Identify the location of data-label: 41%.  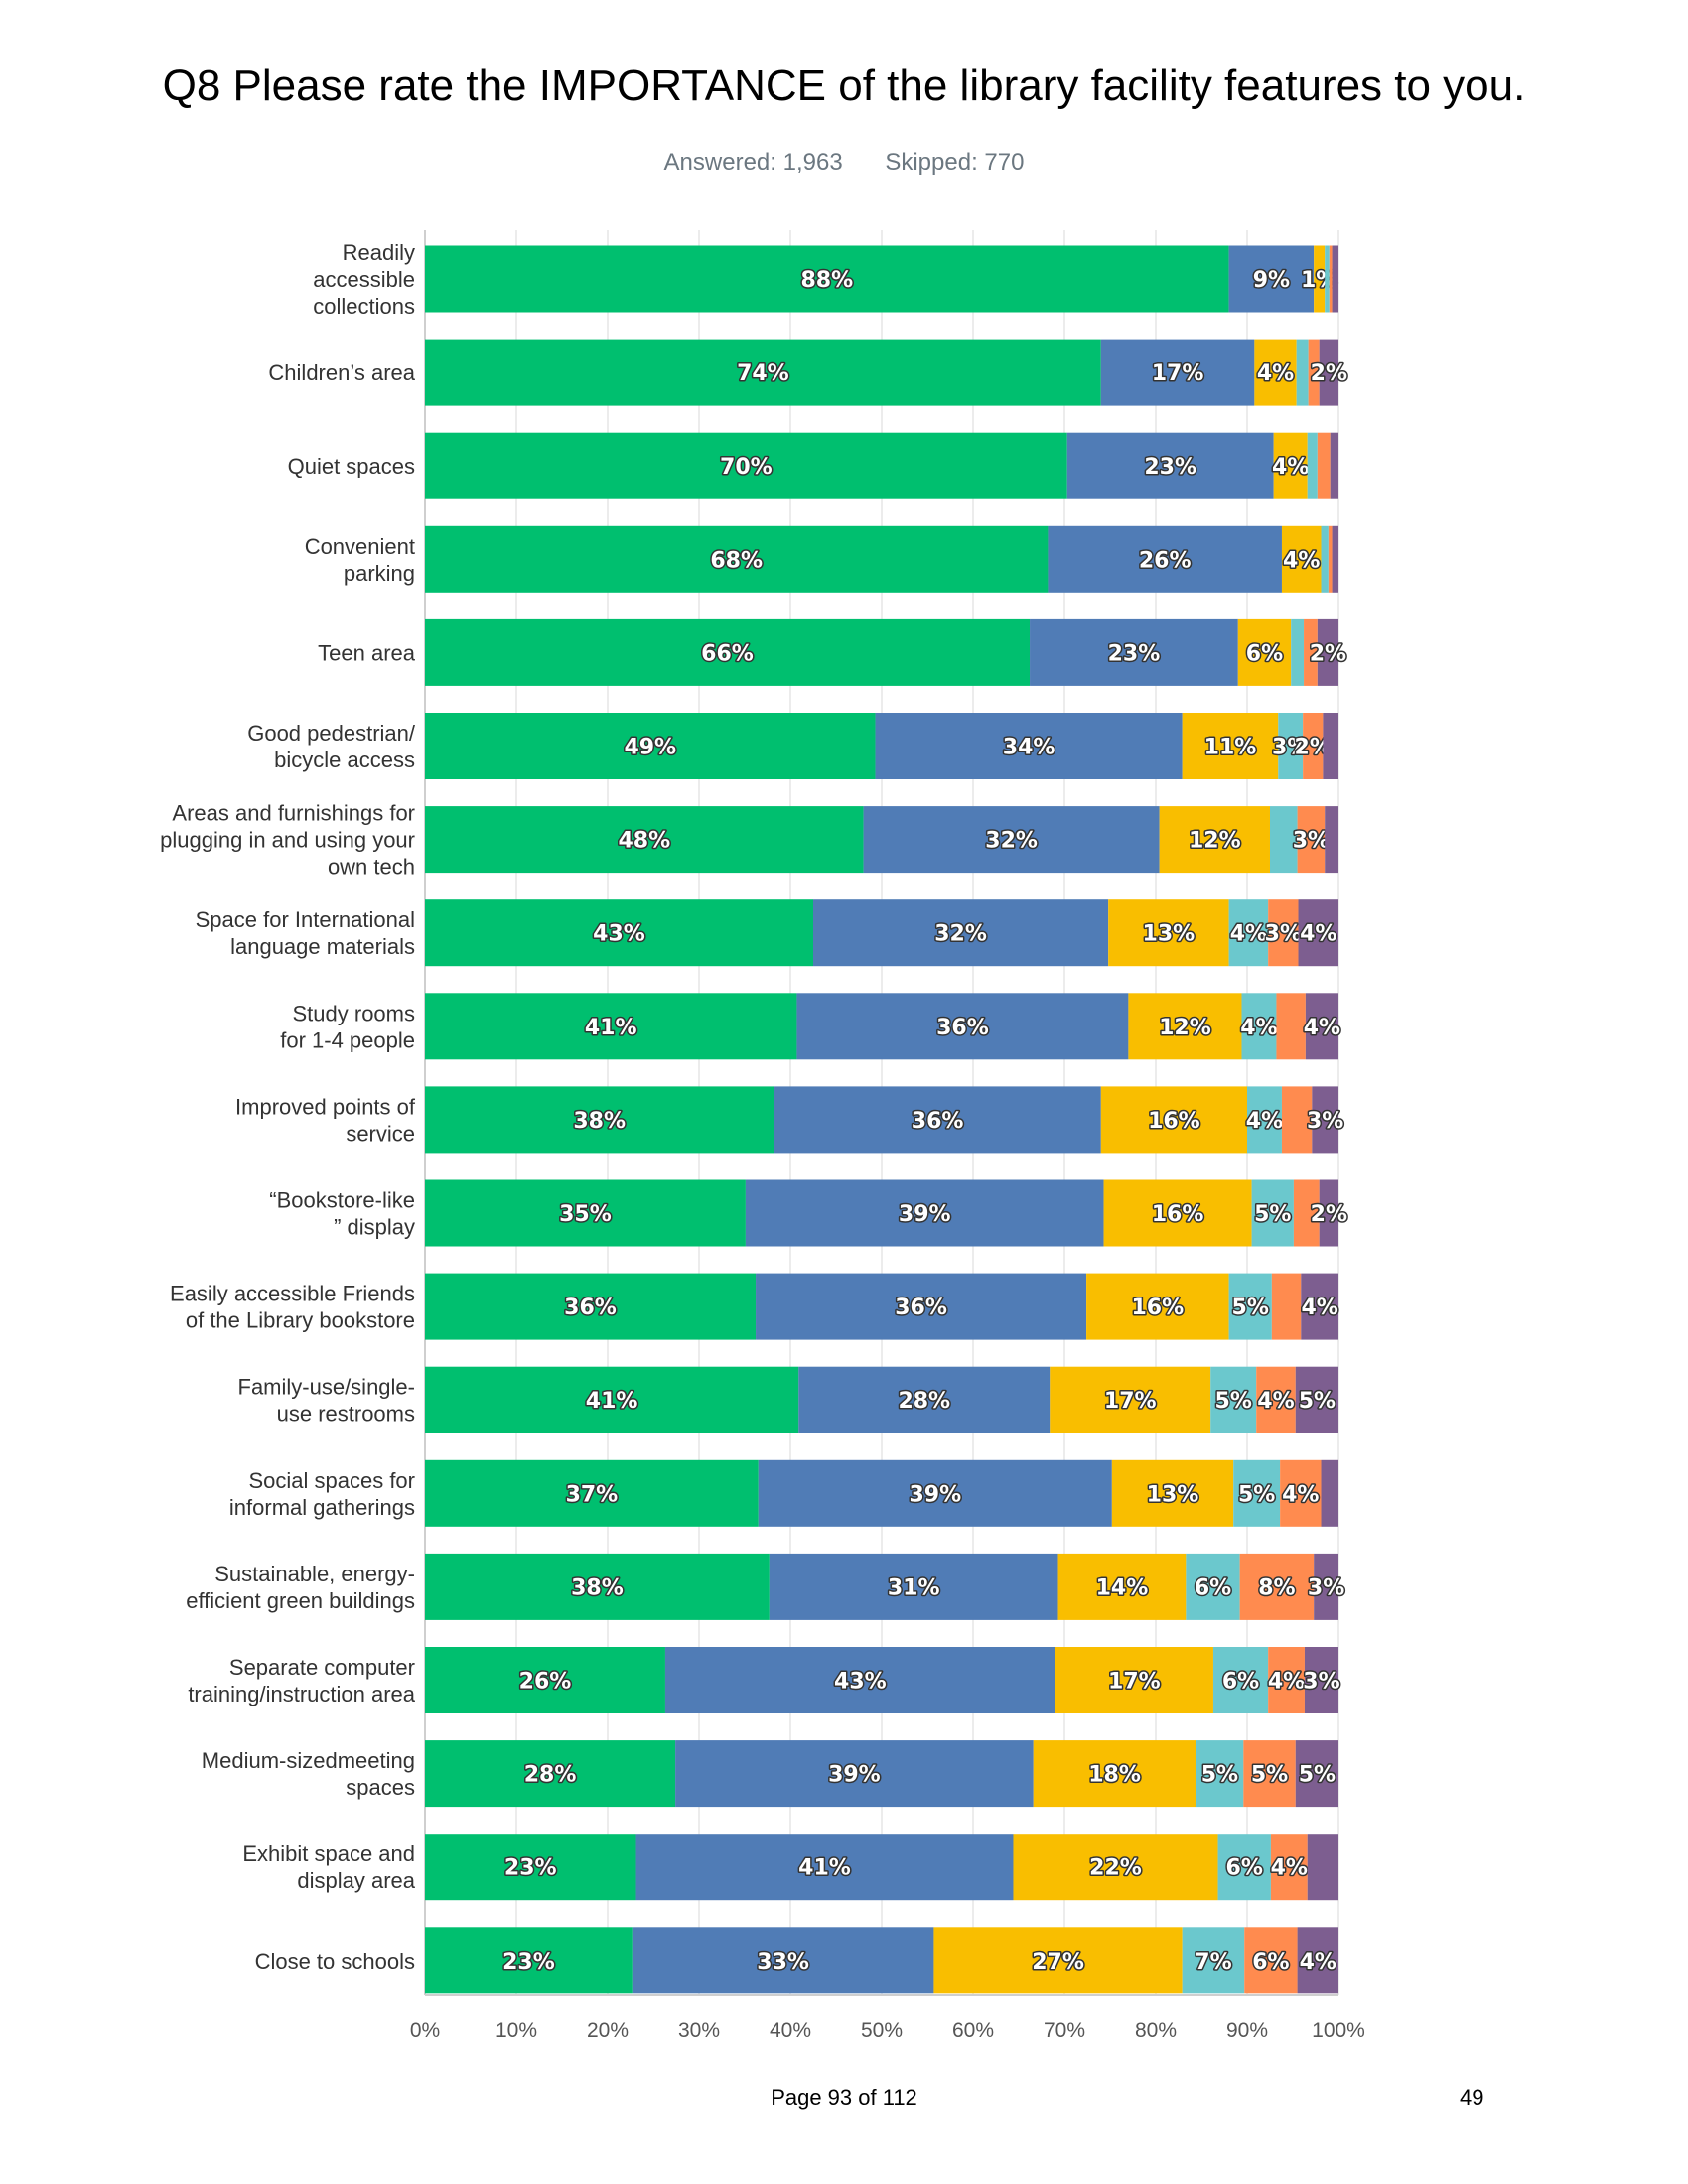
(611, 1028).